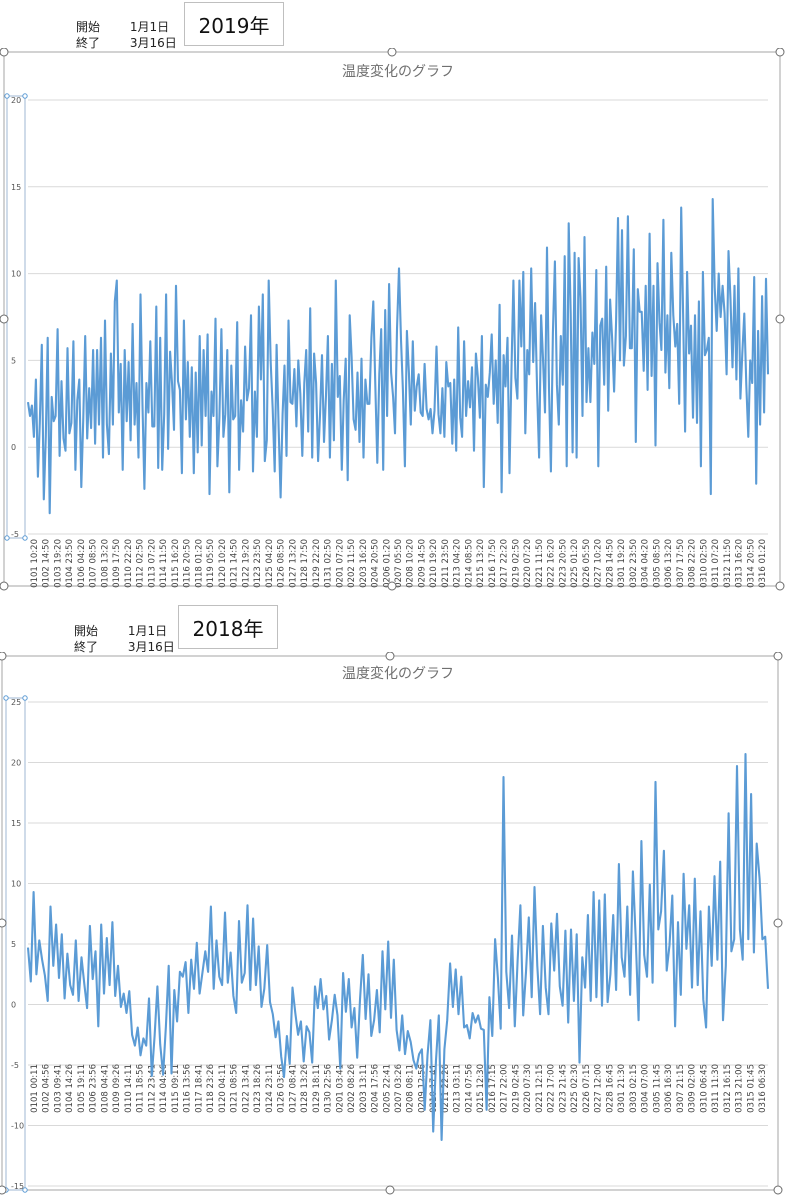 This screenshot has width=792, height=1200. I want to click on x-tick-label: 0103 19:20, so click(58, 563).